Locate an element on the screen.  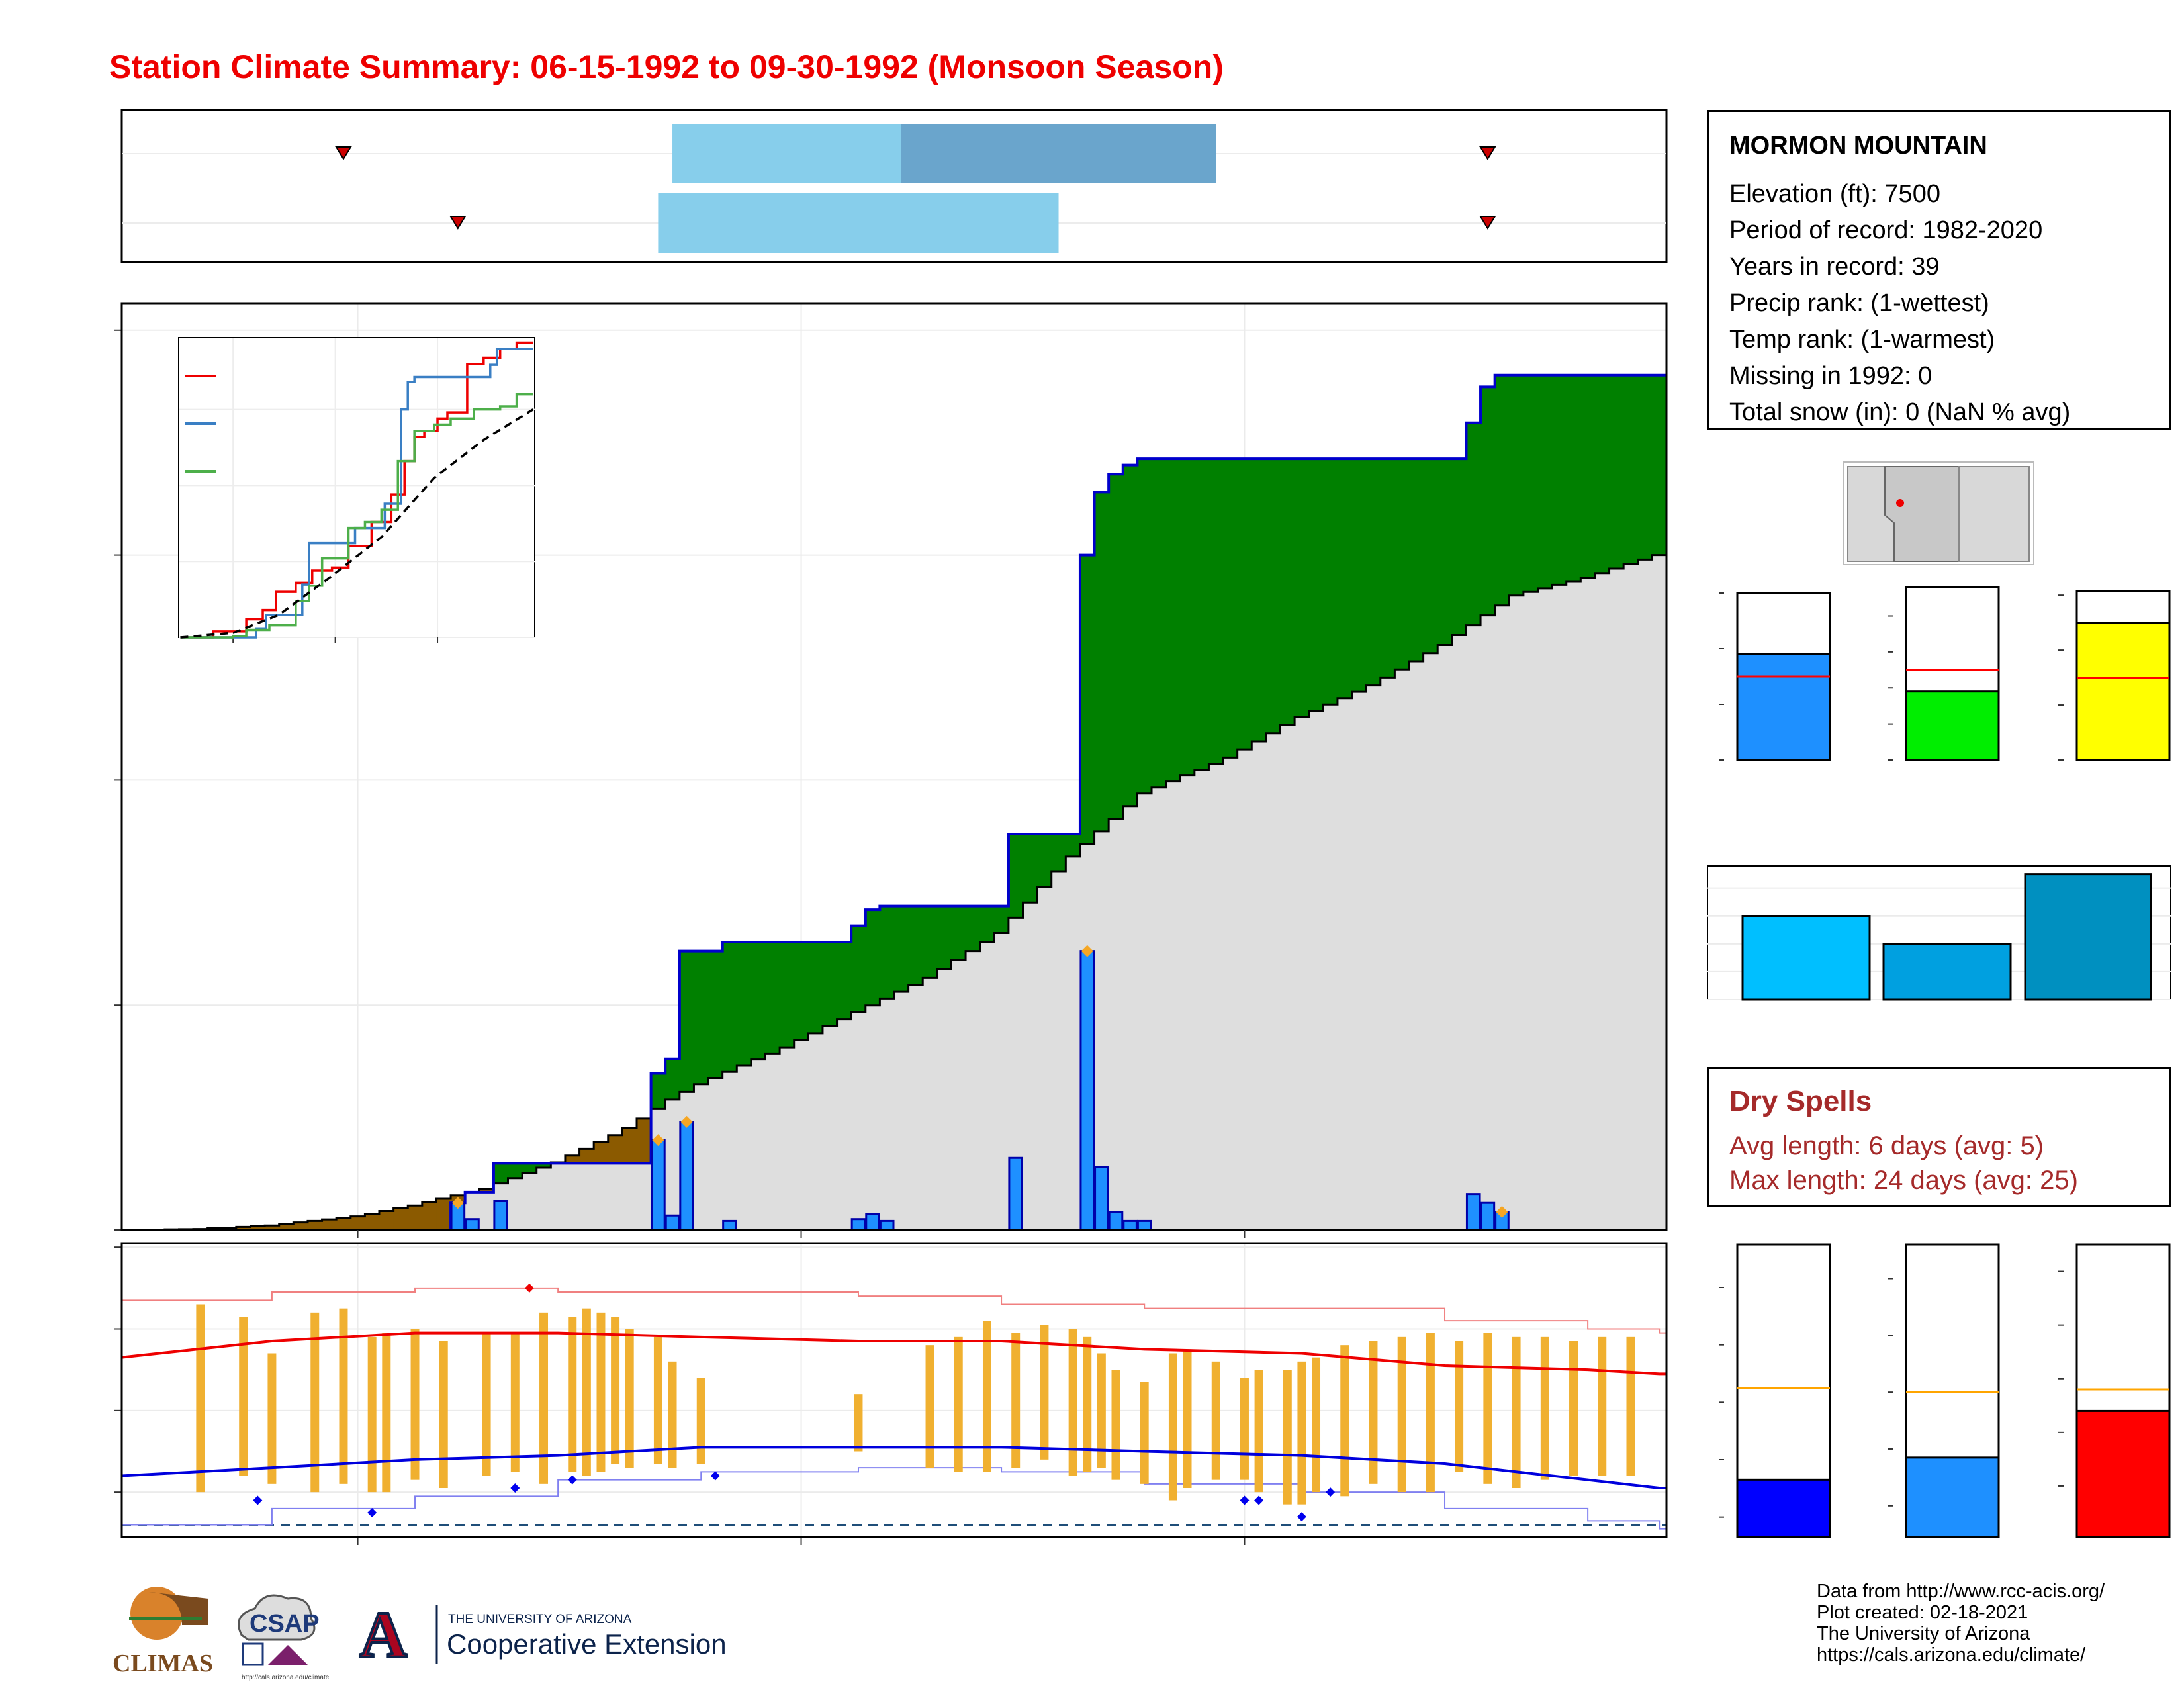
inset-series-2010 is located at coordinates (356, 516).